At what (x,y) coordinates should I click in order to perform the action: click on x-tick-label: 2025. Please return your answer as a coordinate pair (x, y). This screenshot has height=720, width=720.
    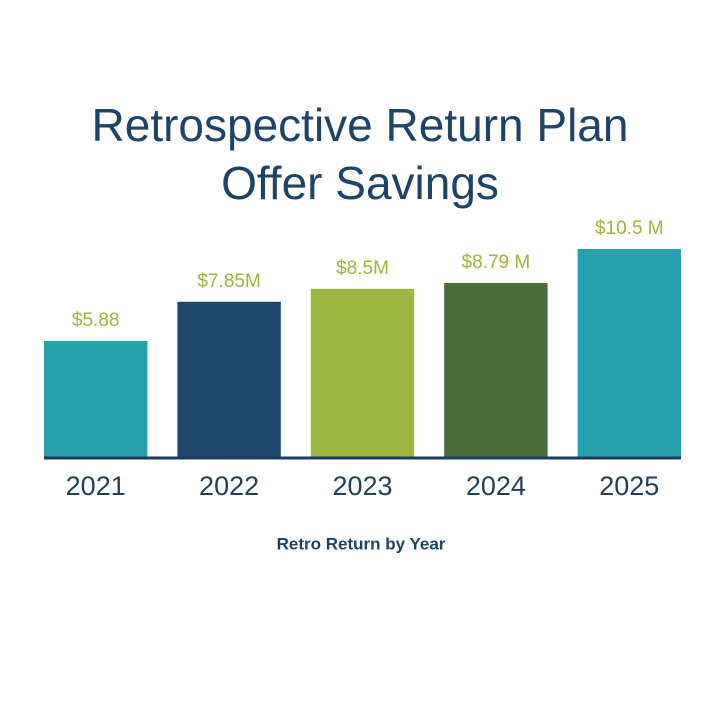
    Looking at the image, I should click on (629, 486).